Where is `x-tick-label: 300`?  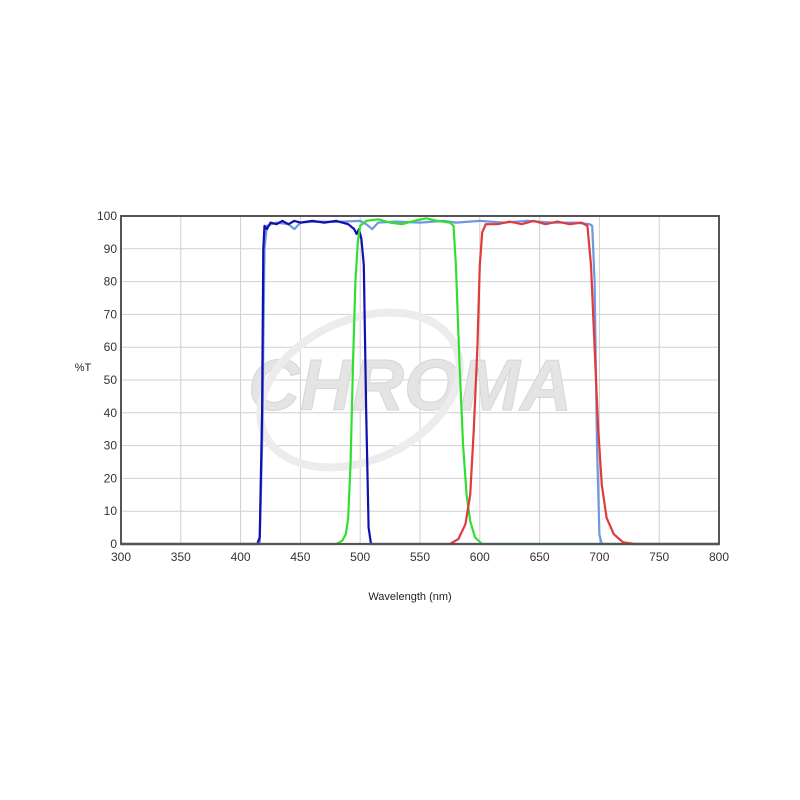
x-tick-label: 300 is located at coordinates (121, 557).